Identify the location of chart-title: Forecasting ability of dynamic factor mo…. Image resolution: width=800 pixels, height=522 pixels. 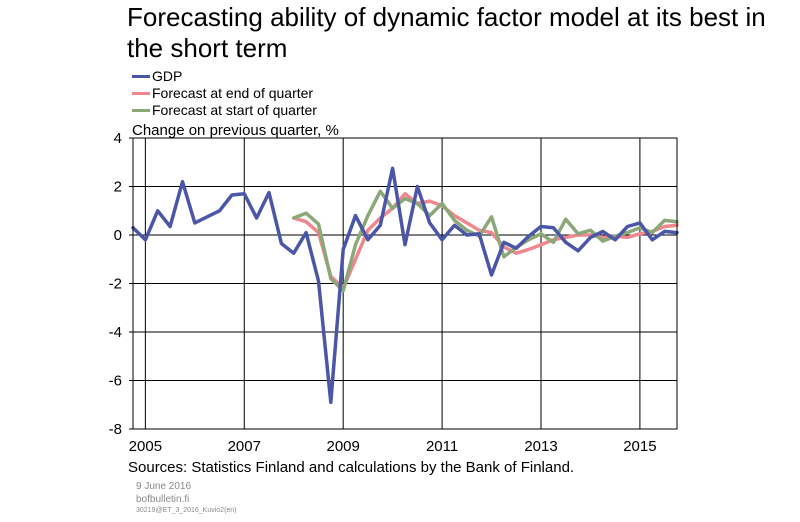
(446, 32).